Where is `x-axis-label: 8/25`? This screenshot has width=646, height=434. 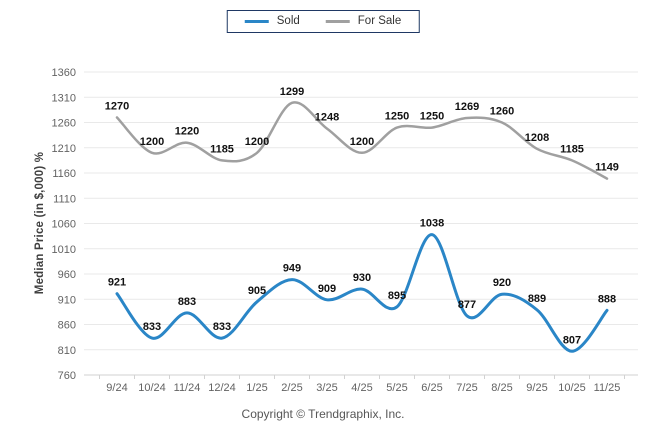 x-axis-label: 8/25 is located at coordinates (501, 388).